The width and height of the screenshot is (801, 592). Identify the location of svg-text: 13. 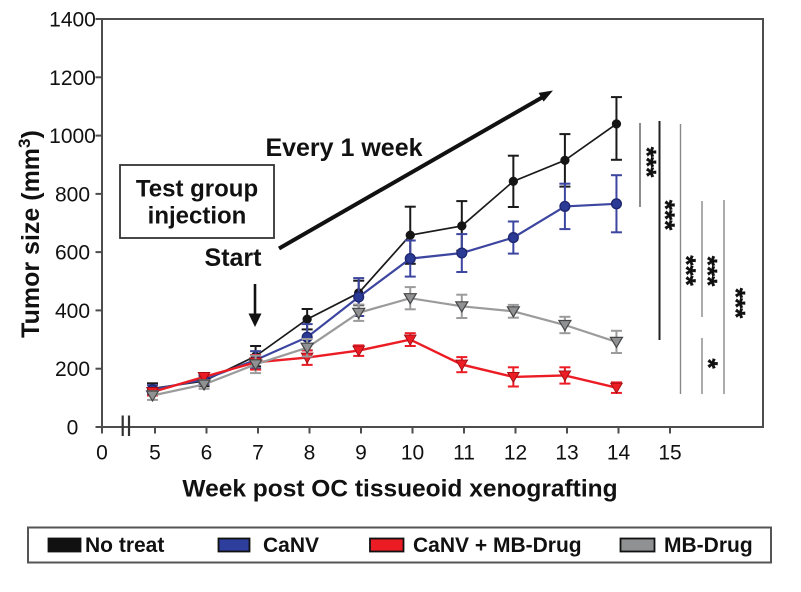
(566, 453).